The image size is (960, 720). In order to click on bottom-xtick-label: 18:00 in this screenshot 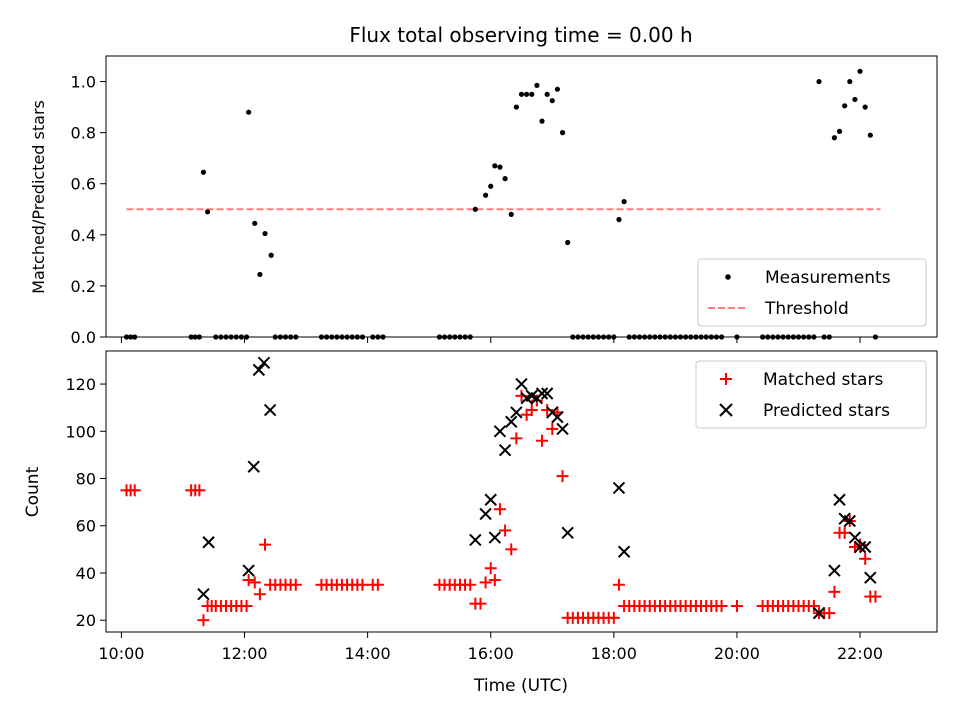, I will do `click(614, 653)`.